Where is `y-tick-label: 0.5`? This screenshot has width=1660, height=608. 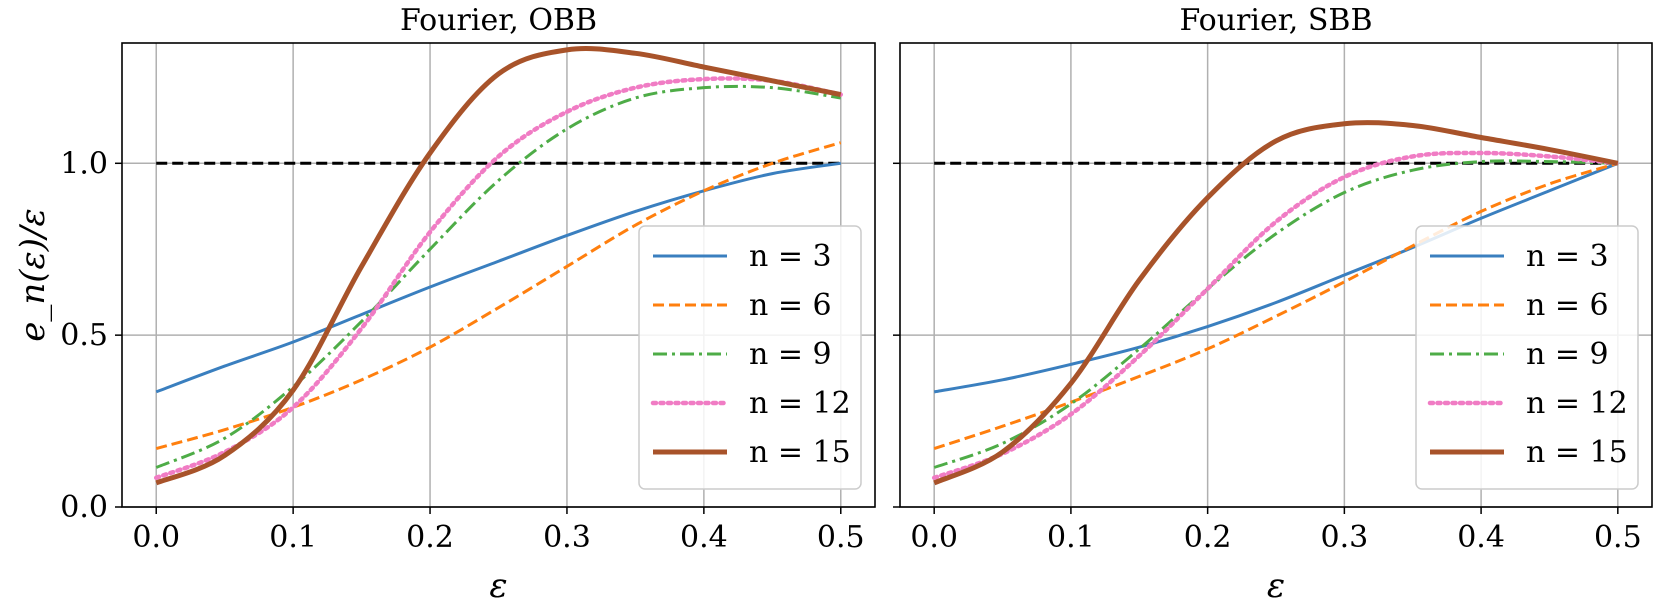 y-tick-label: 0.5 is located at coordinates (84, 335).